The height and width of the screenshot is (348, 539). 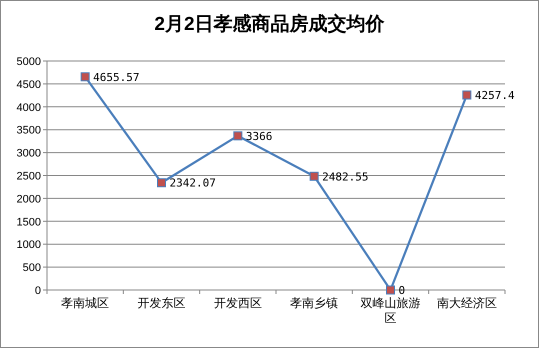 What do you see at coordinates (31, 268) in the screenshot?
I see `y-tick-label: 500` at bounding box center [31, 268].